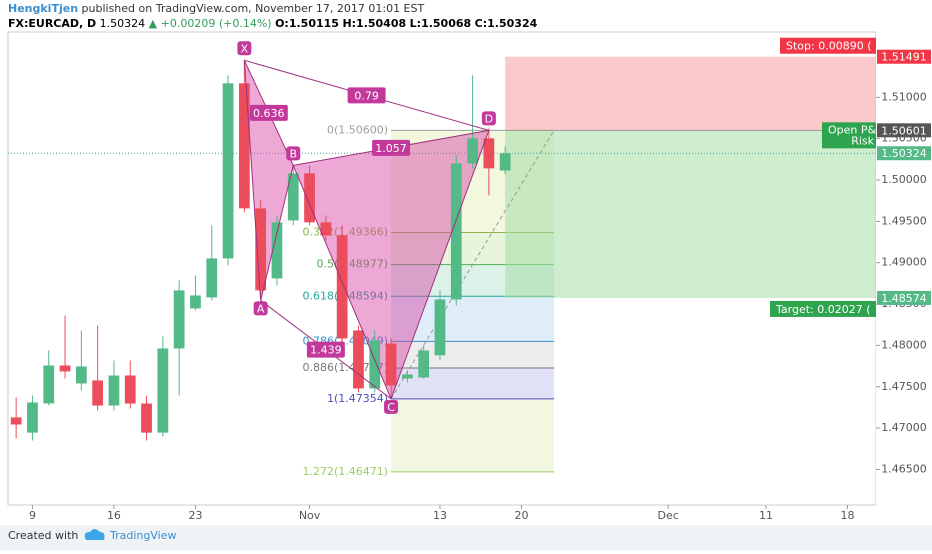  Describe the element at coordinates (52, 23) in the screenshot. I see `symbol: FX:EURCAD, D` at that location.